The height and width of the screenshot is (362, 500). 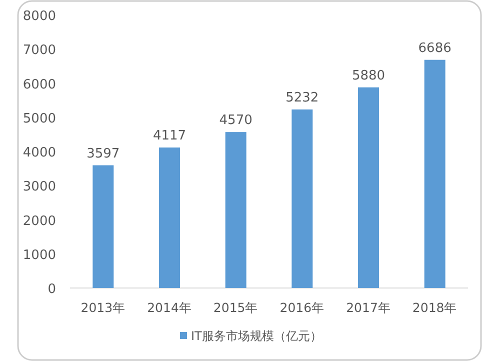 I want to click on data-label: 4117, so click(x=169, y=136).